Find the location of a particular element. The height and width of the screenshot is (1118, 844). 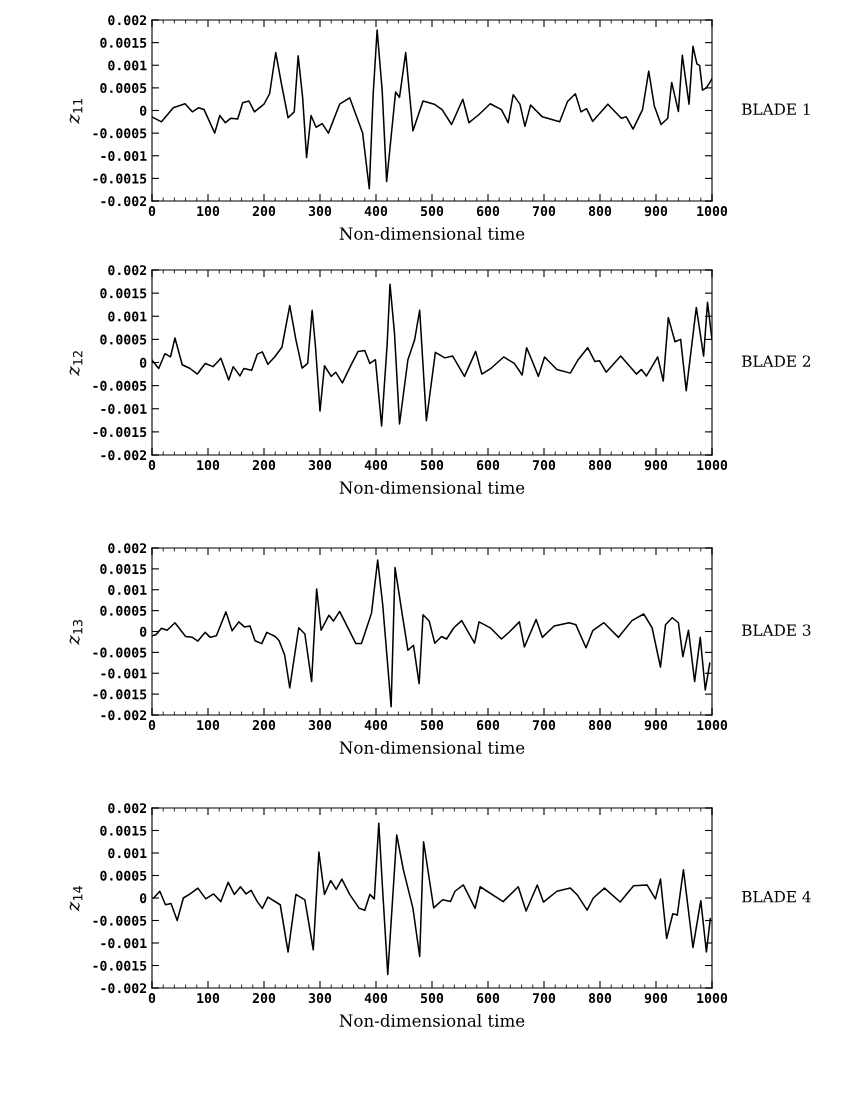

text: BLADE 1 is located at coordinates (776, 109).